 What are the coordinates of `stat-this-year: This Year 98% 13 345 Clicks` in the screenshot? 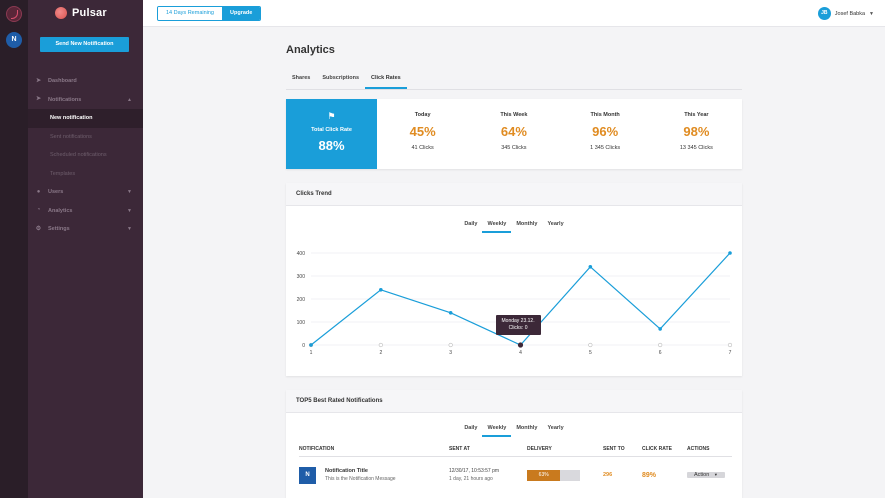 It's located at (696, 134).